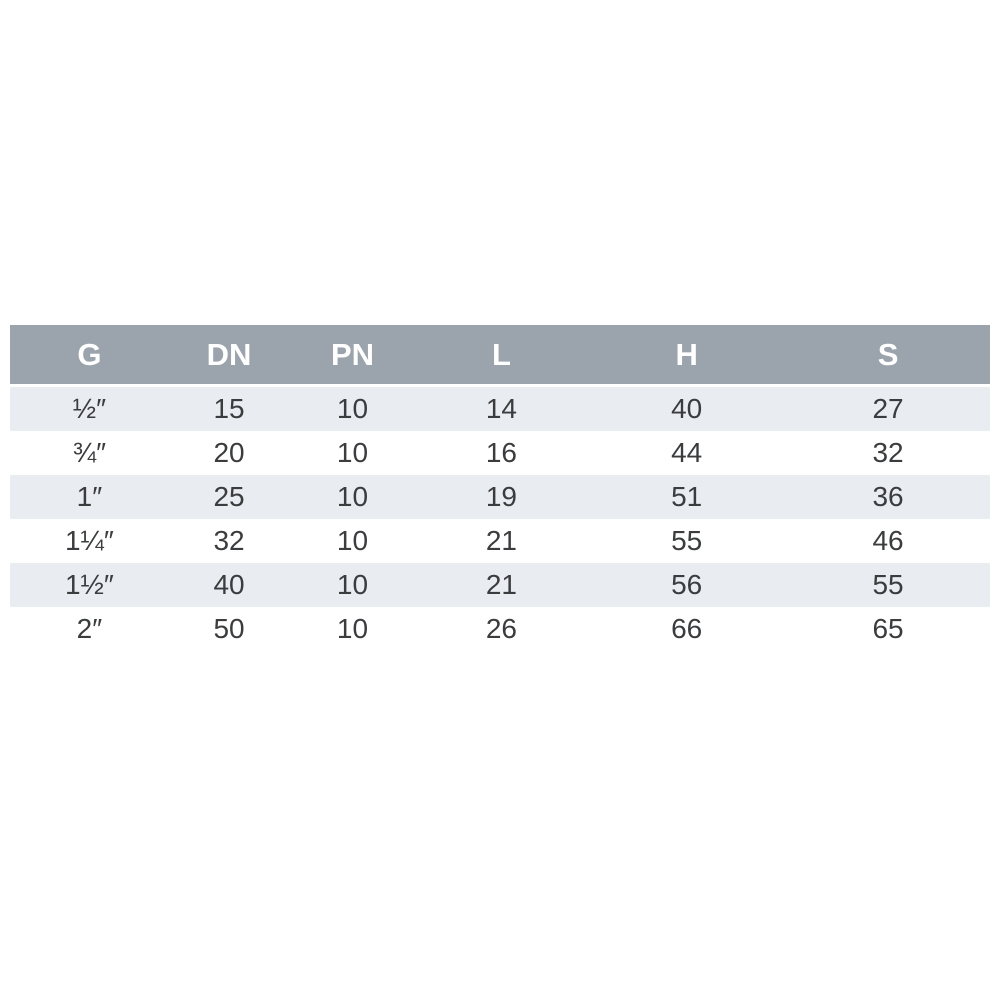  I want to click on cell-h: 51, so click(687, 497).